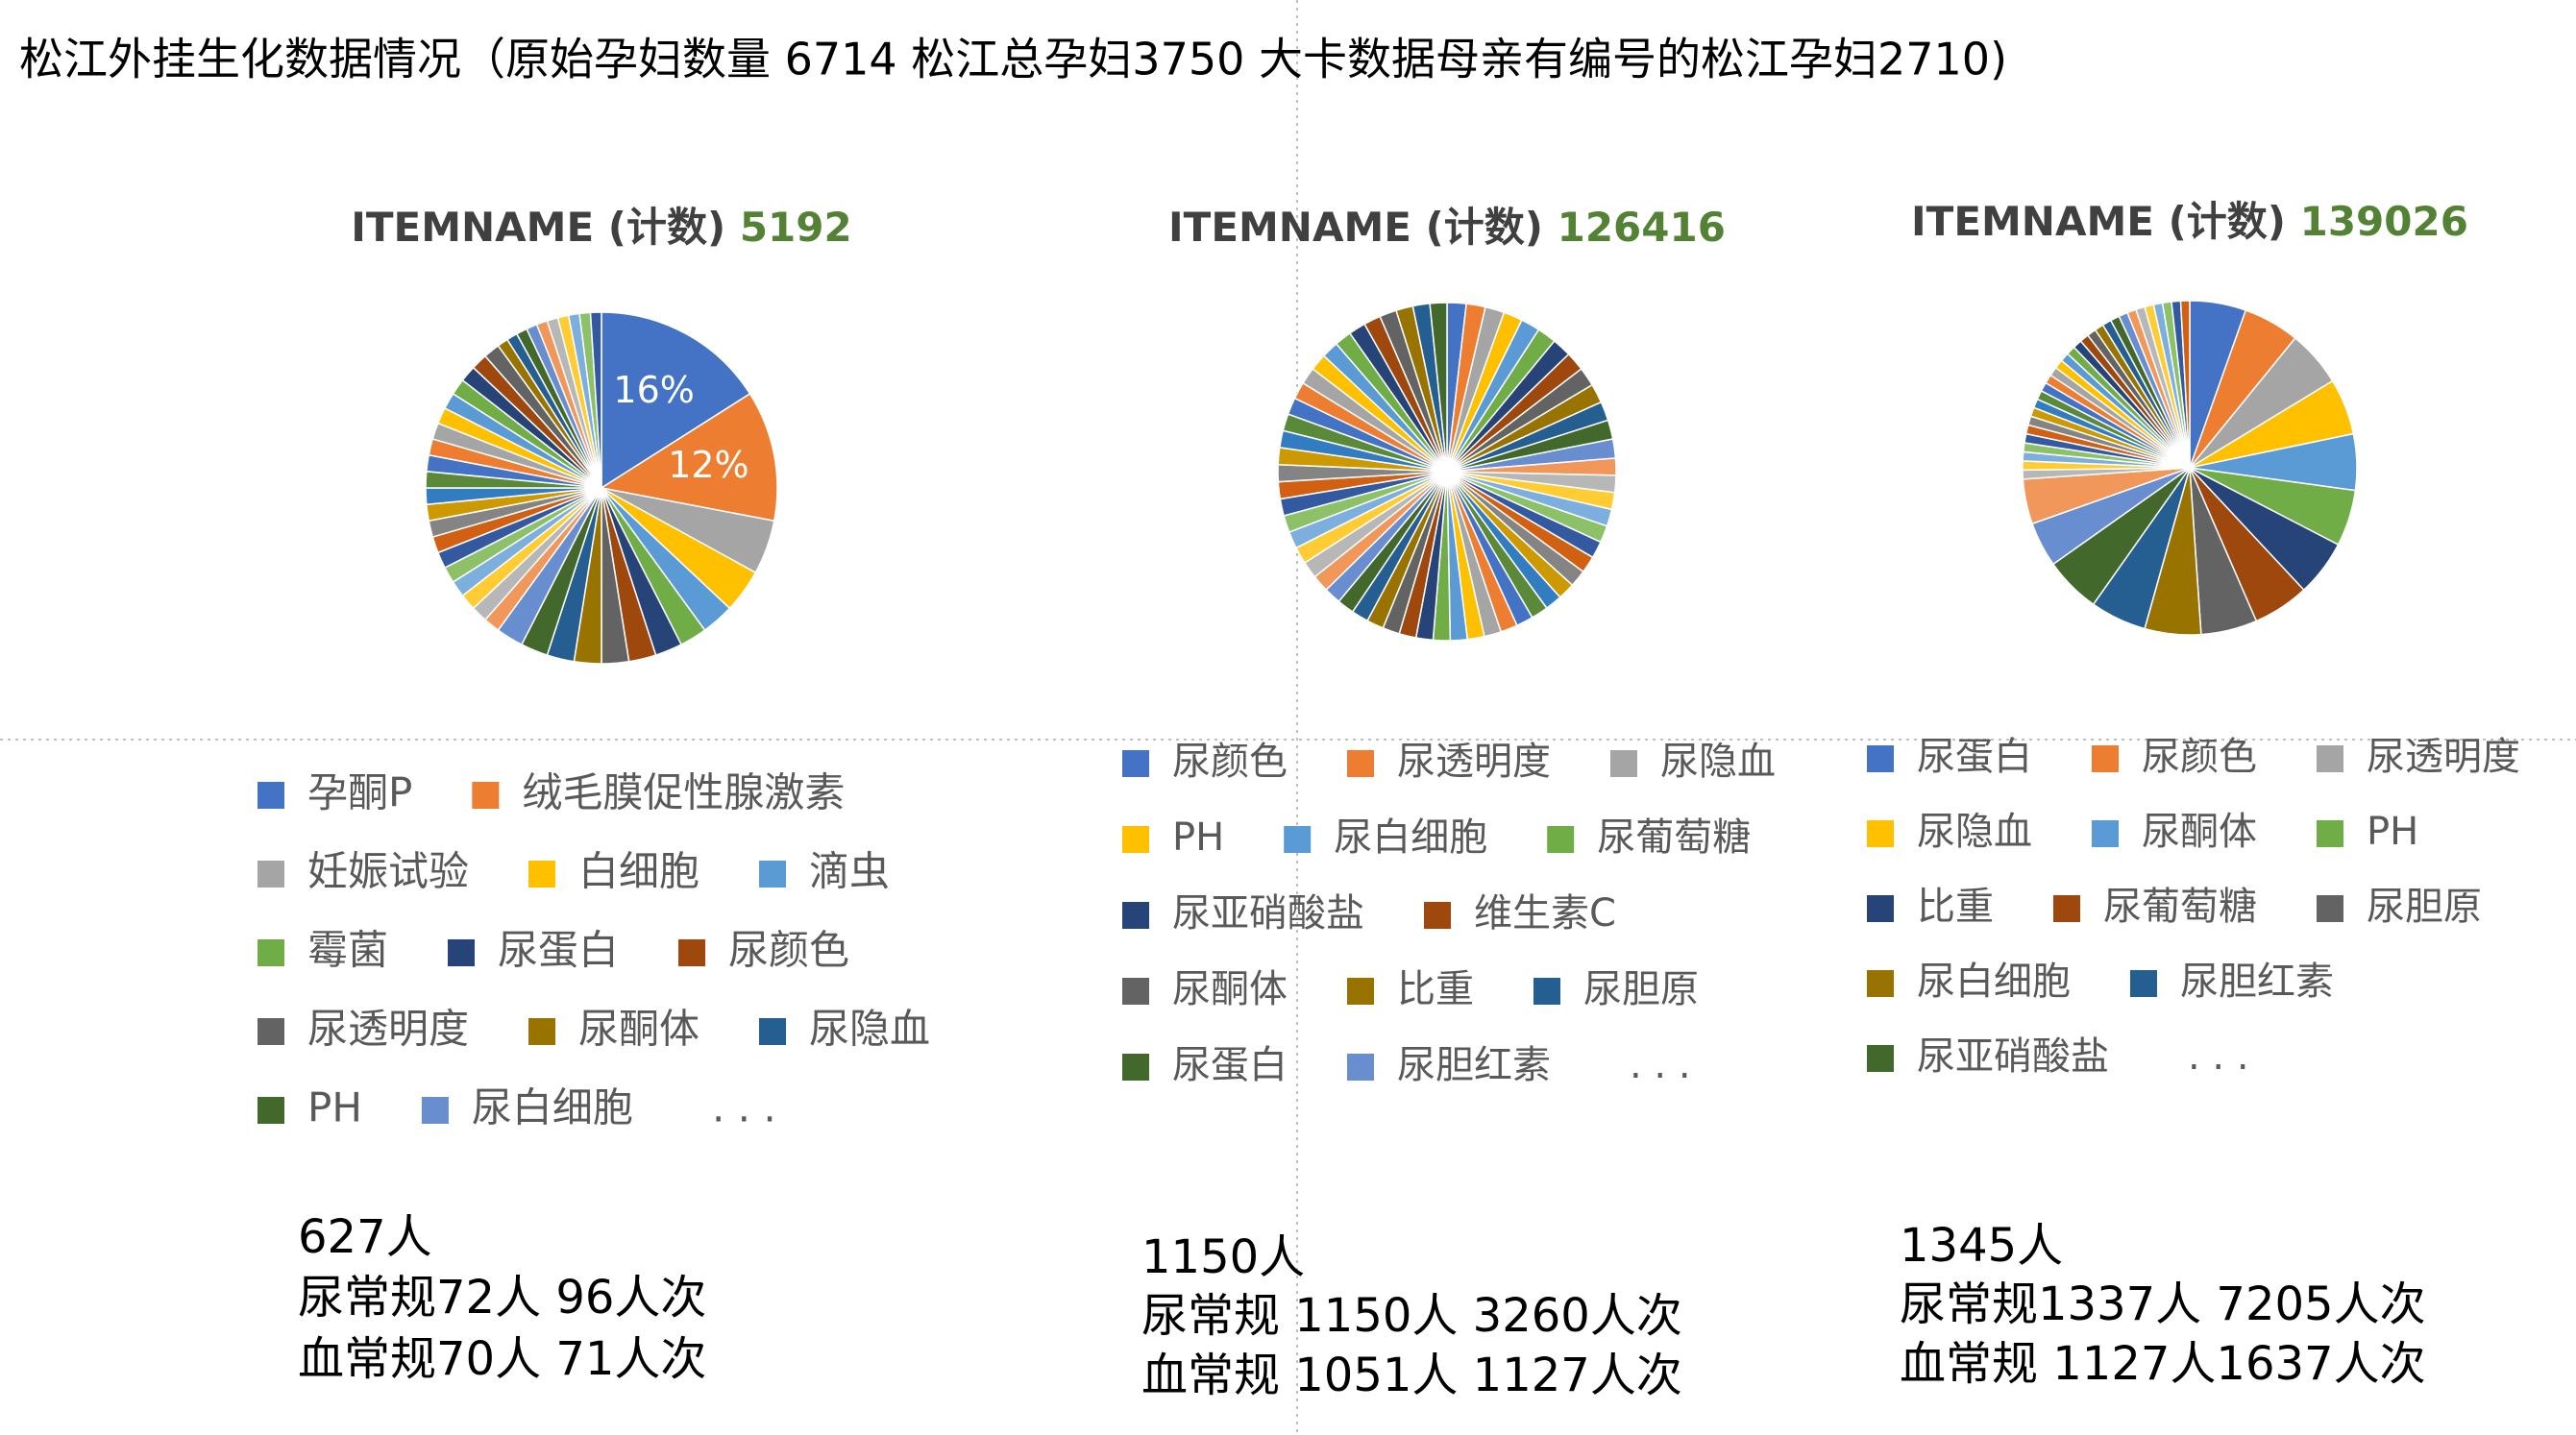 The height and width of the screenshot is (1435, 2576). I want to click on chart-title: ITEMNAME (计数) 126416, so click(1447, 227).